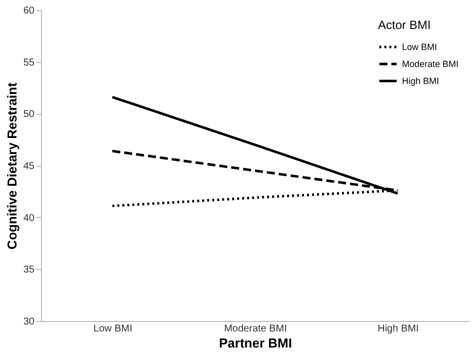 This screenshot has height=355, width=474. Describe the element at coordinates (430, 64) in the screenshot. I see `legend-label: Moderate BMI` at that location.